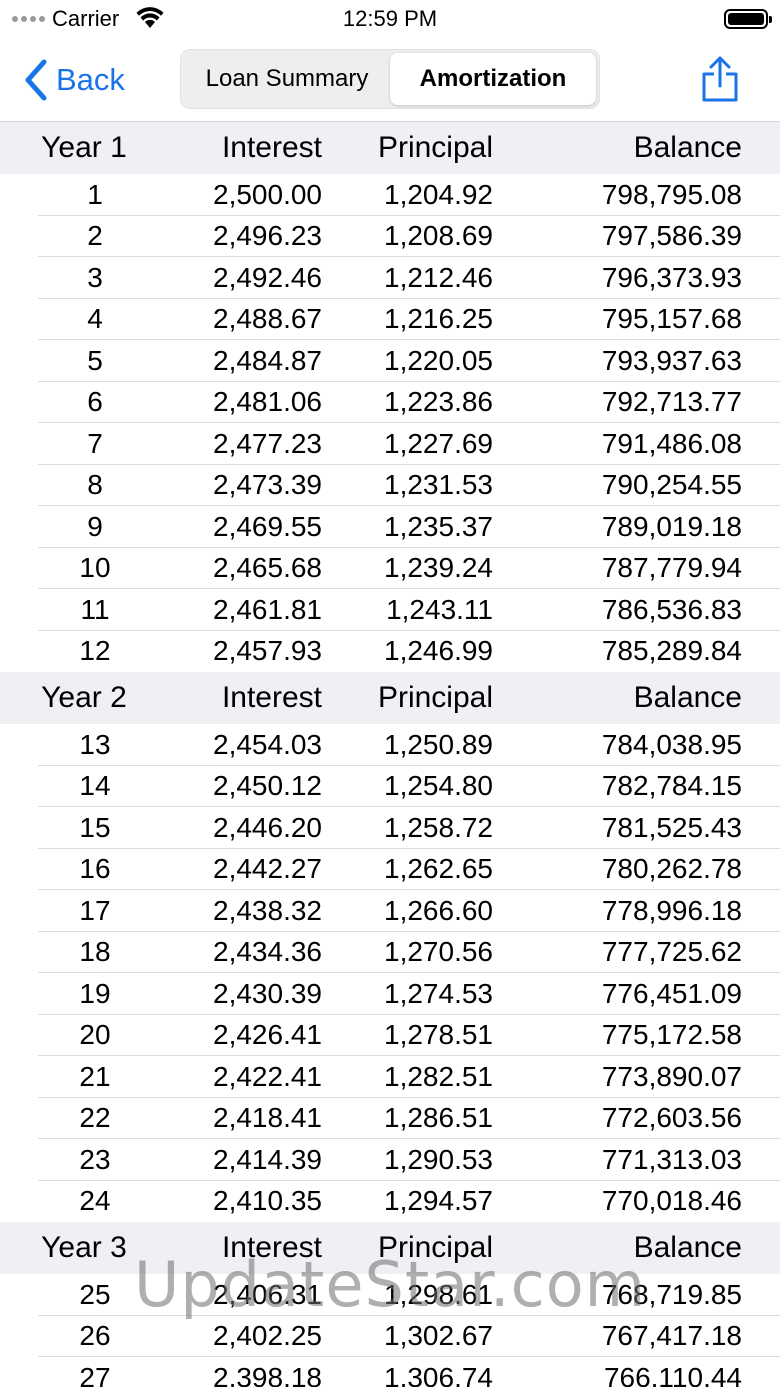  I want to click on balance-header: Balance, so click(687, 697).